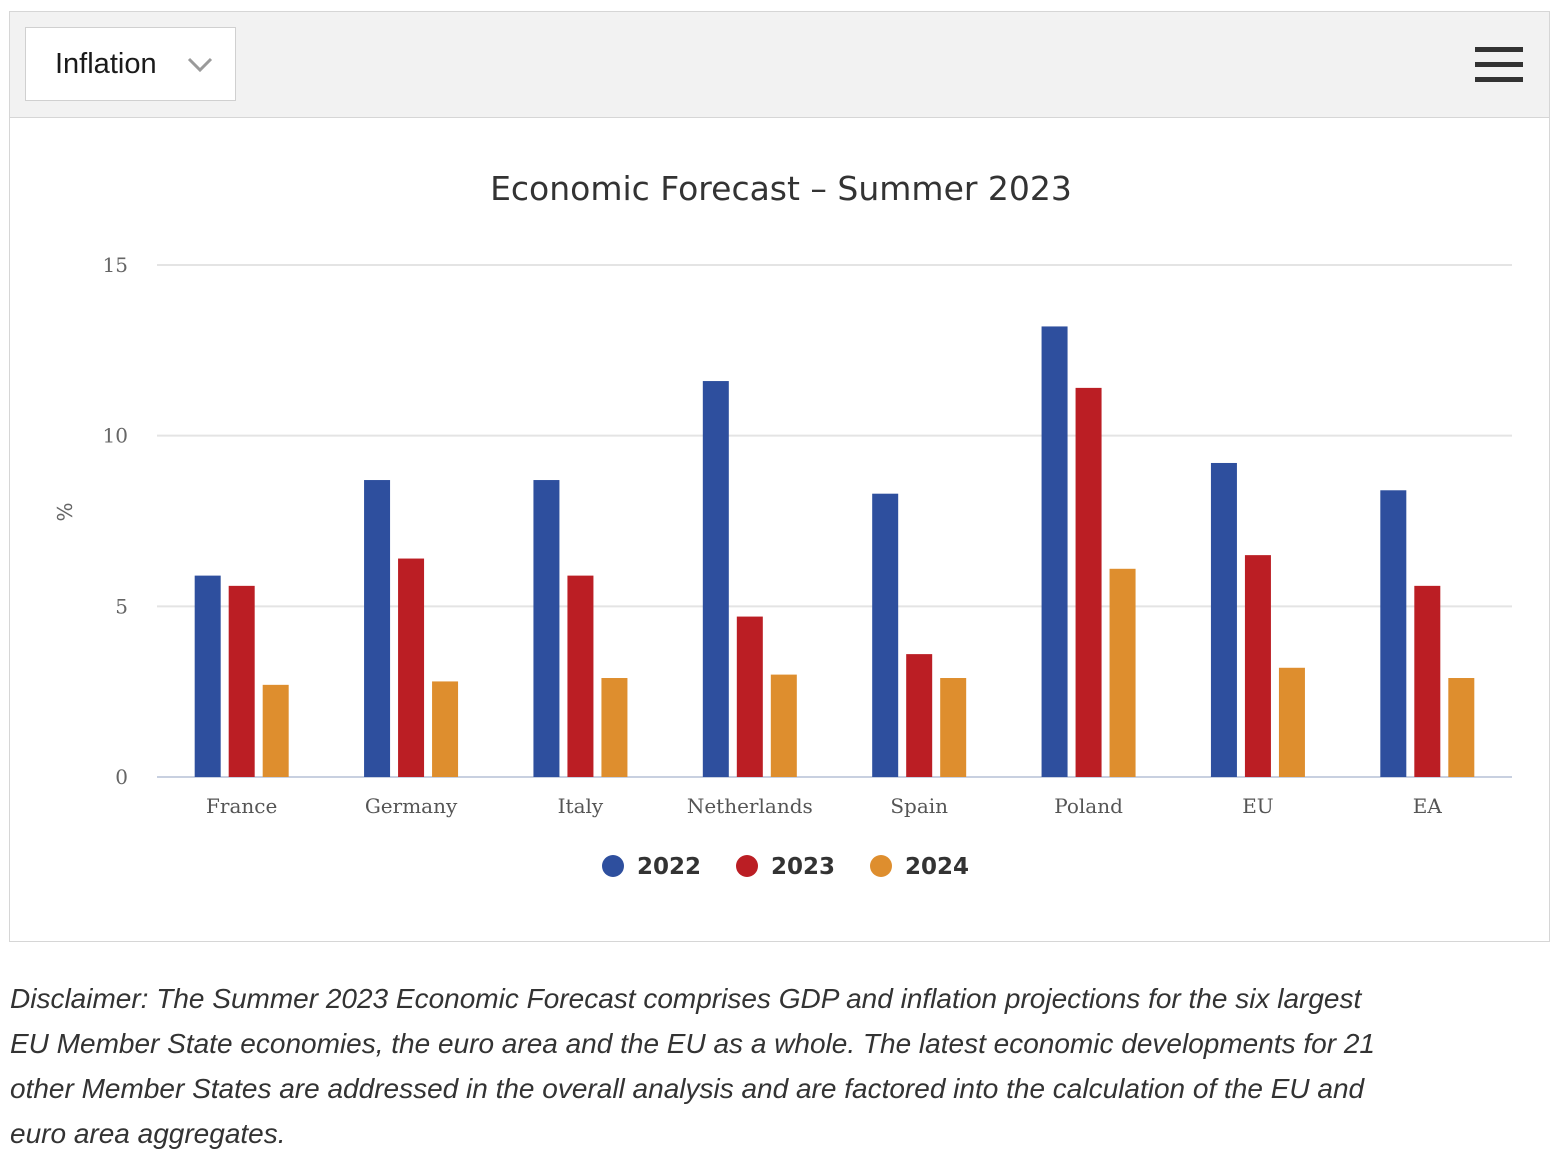 The height and width of the screenshot is (1162, 1561). I want to click on bar-2023-france, so click(241, 681).